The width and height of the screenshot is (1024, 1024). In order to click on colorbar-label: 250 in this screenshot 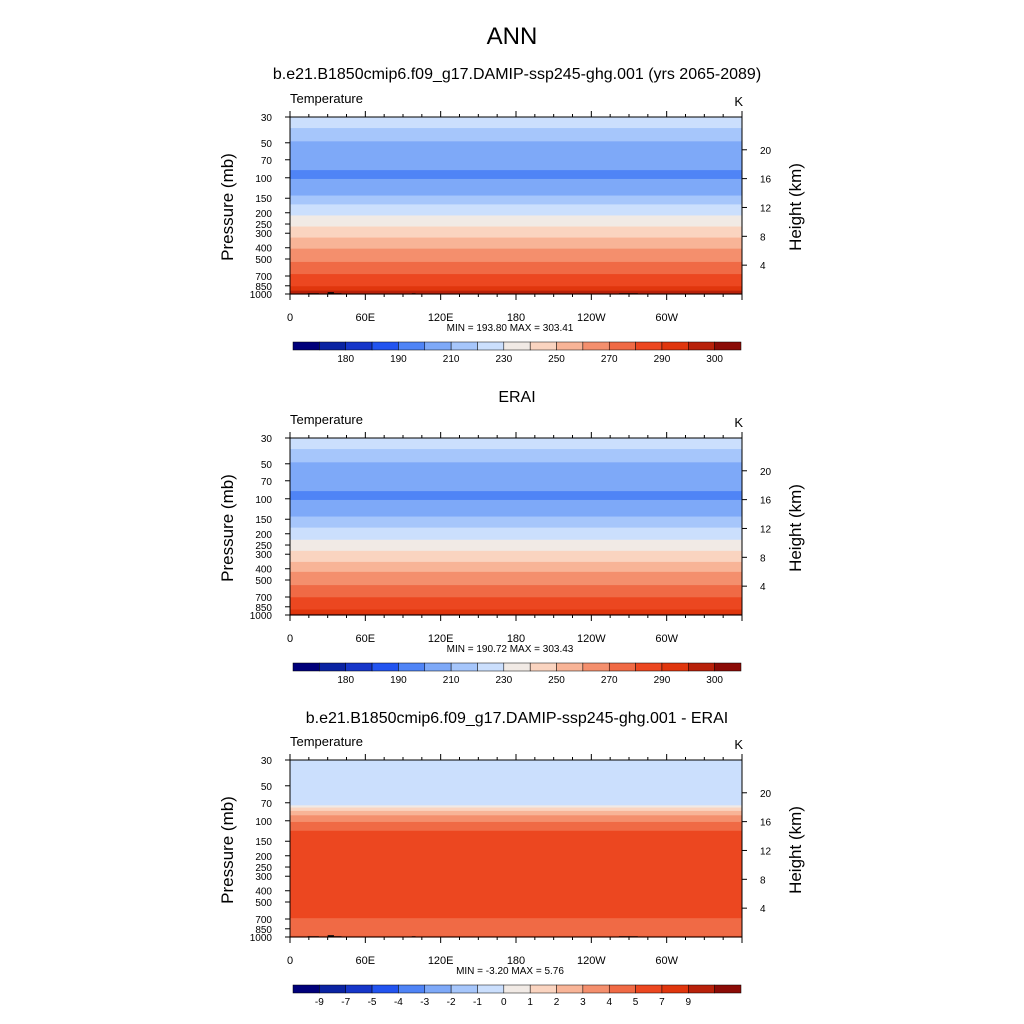, I will do `click(556, 680)`.